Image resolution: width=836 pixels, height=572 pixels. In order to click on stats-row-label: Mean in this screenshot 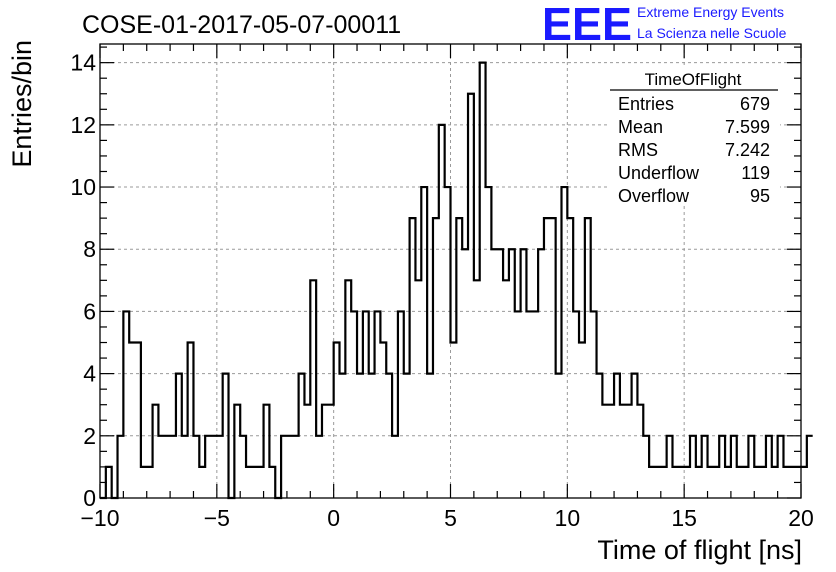, I will do `click(640, 127)`.